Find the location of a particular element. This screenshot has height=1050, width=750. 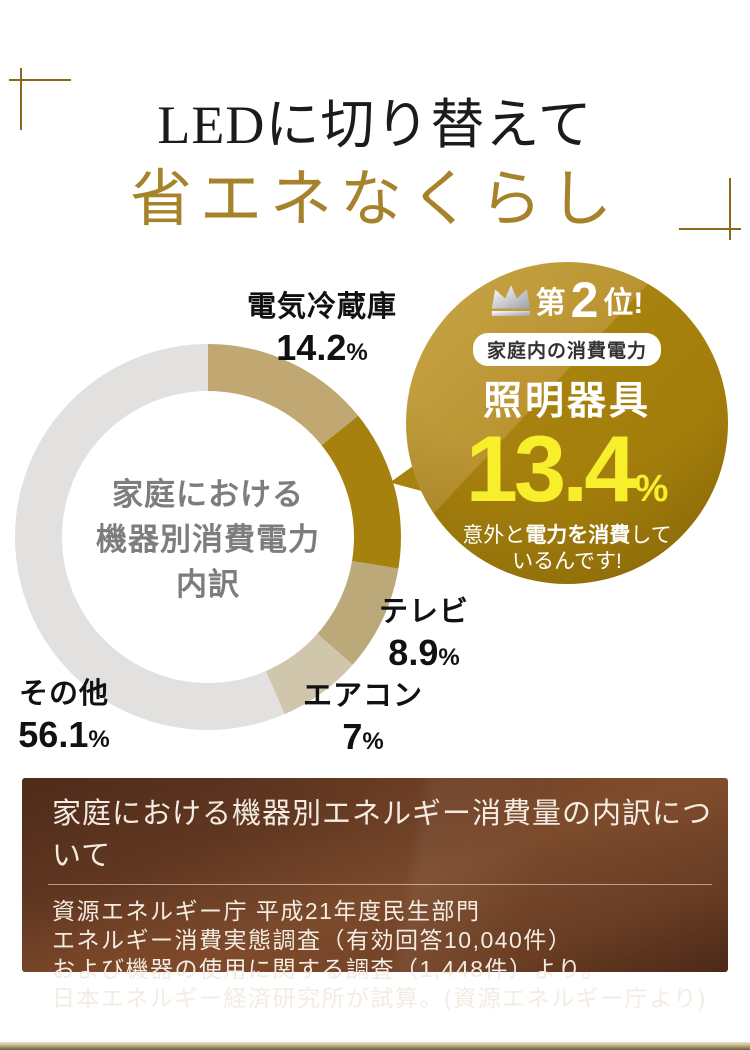

donut-center-title: 家庭における 機器別消費電力 内訳 is located at coordinates (208, 539).